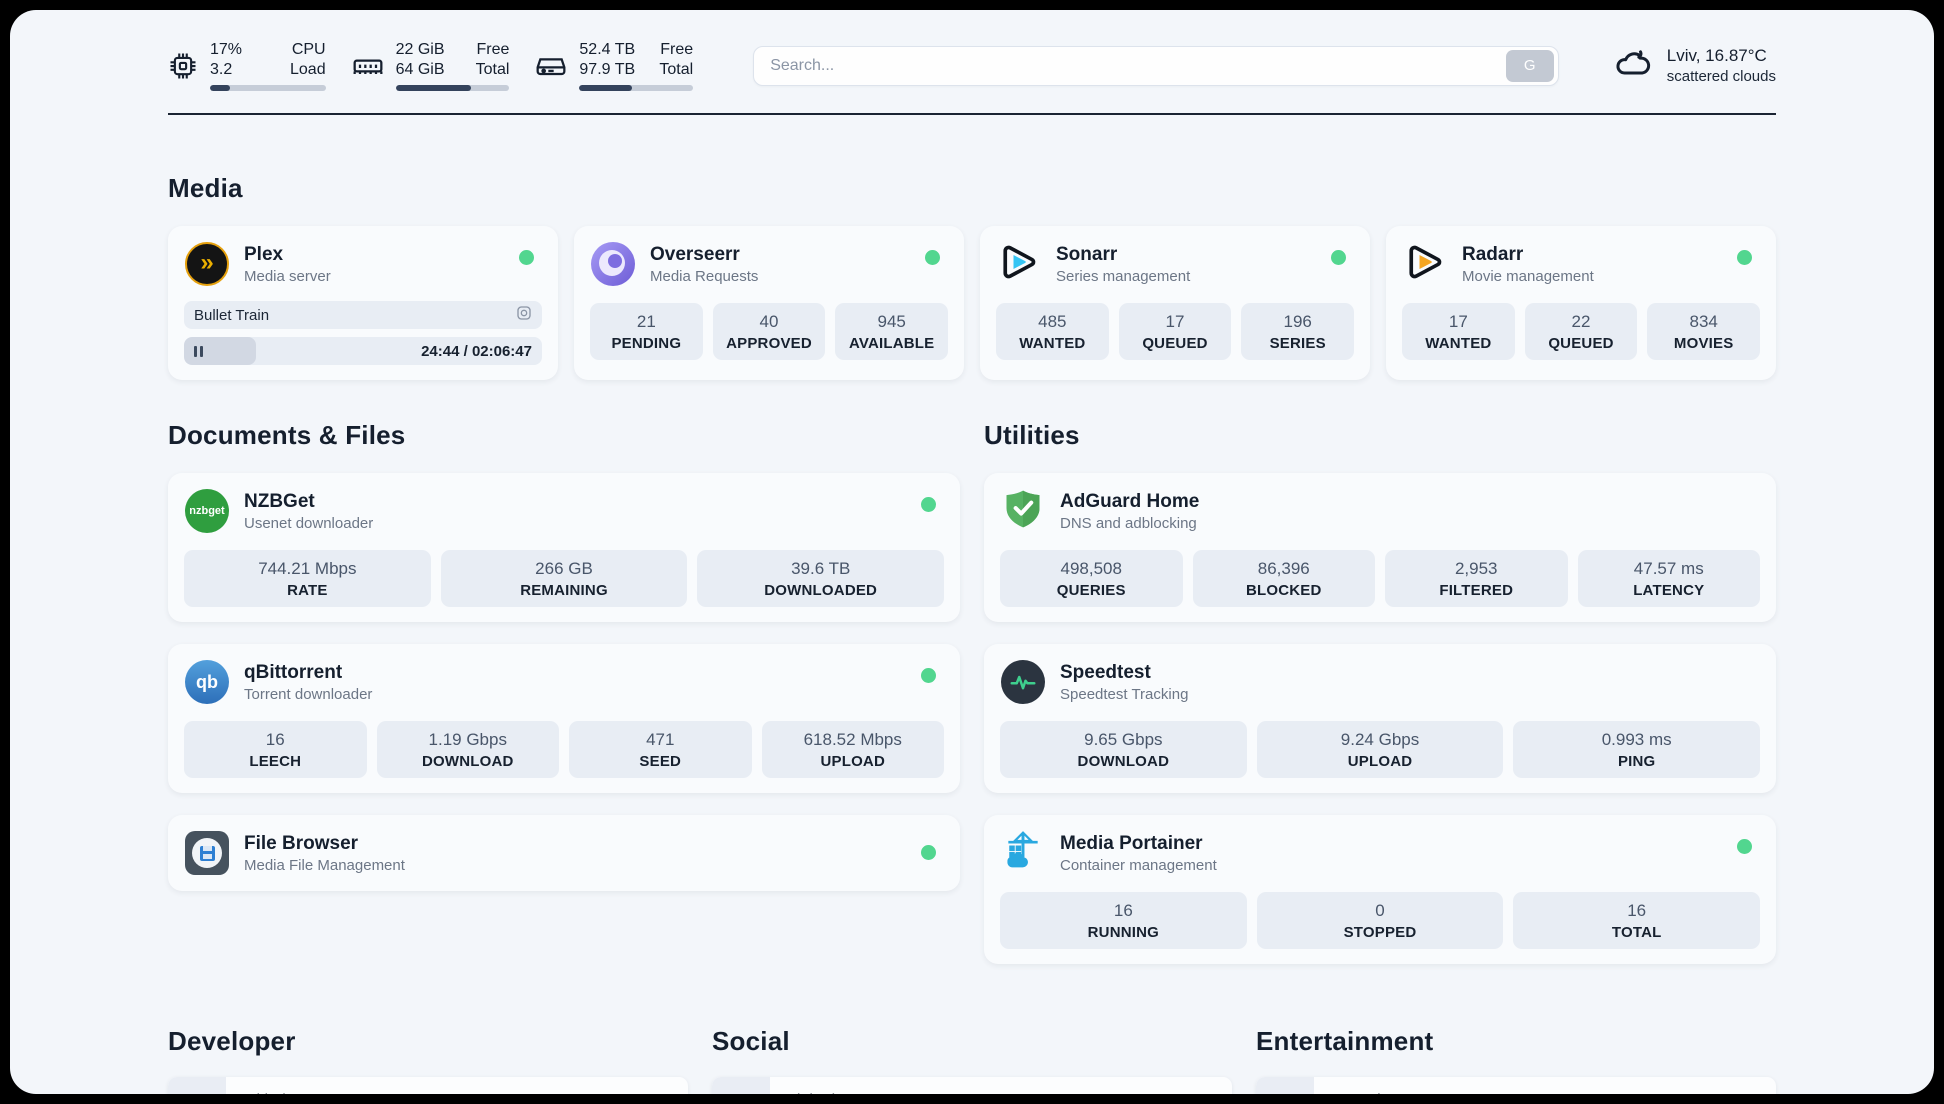 This screenshot has width=1944, height=1104. What do you see at coordinates (551, 66) in the screenshot?
I see `hard-drive-icon` at bounding box center [551, 66].